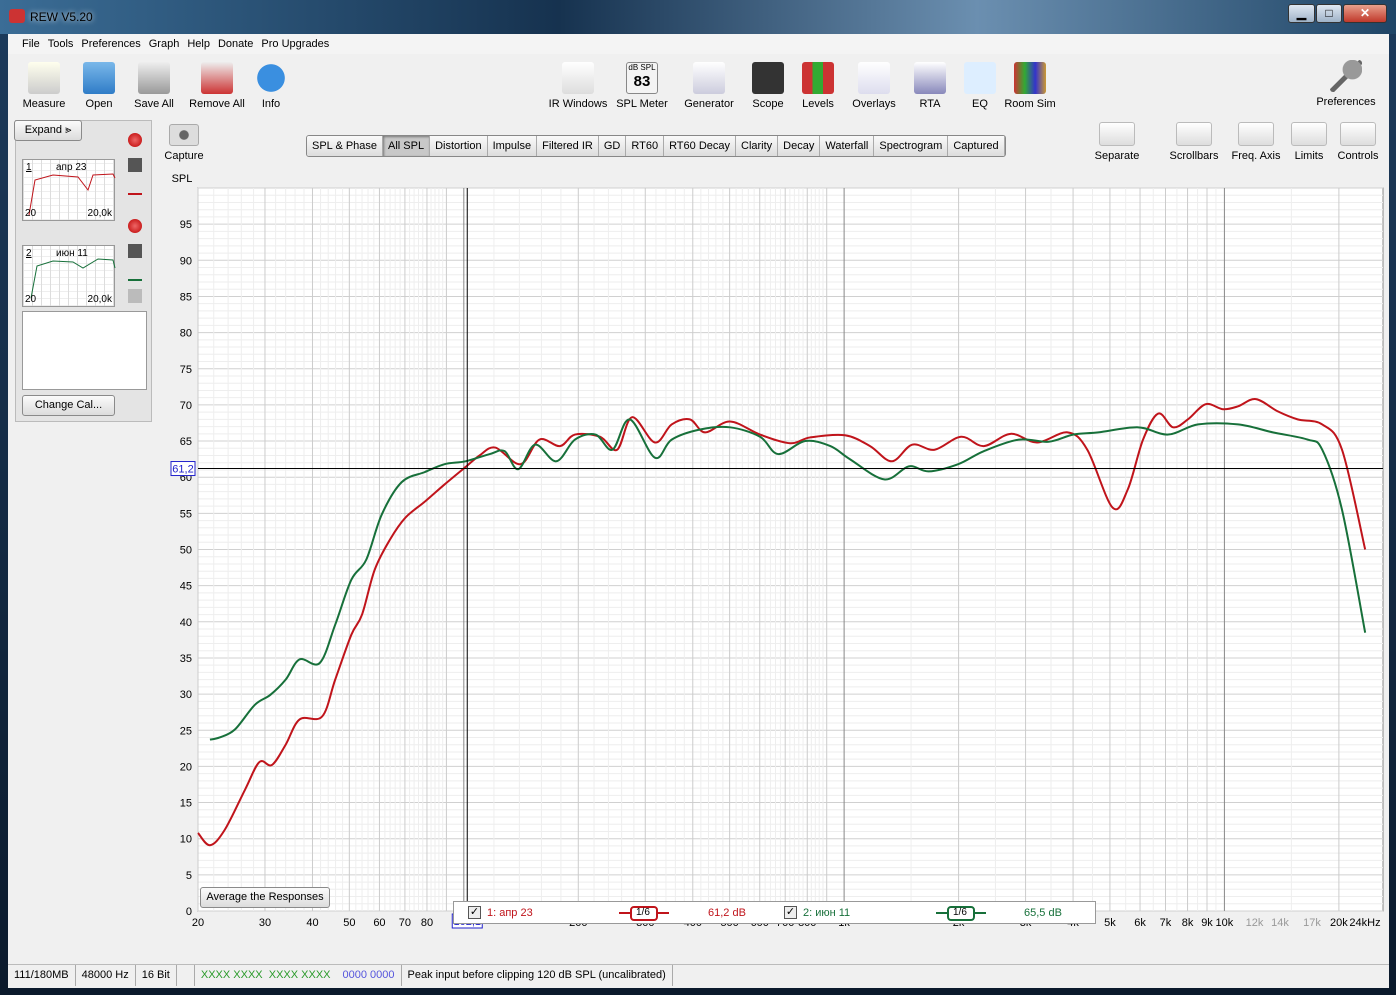 Image resolution: width=1396 pixels, height=995 pixels. What do you see at coordinates (1140, 923) in the screenshot?
I see `x-tick-label: 6k` at bounding box center [1140, 923].